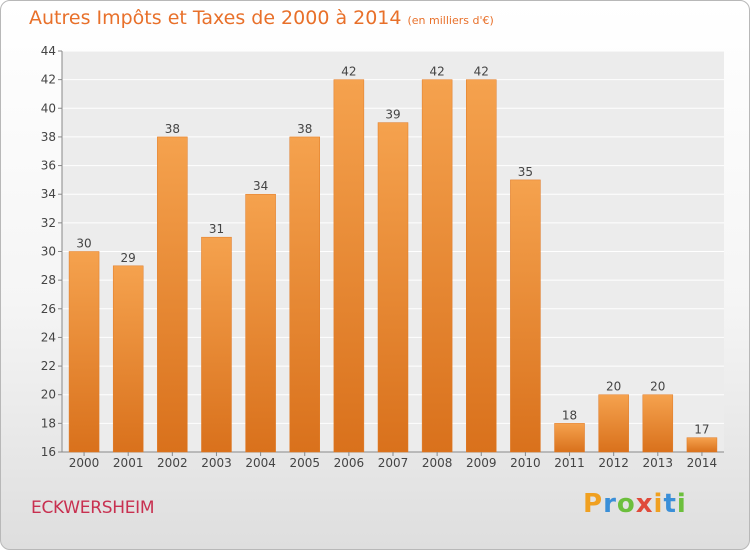 This screenshot has width=750, height=550. I want to click on x-tick-label: 2007, so click(393, 463).